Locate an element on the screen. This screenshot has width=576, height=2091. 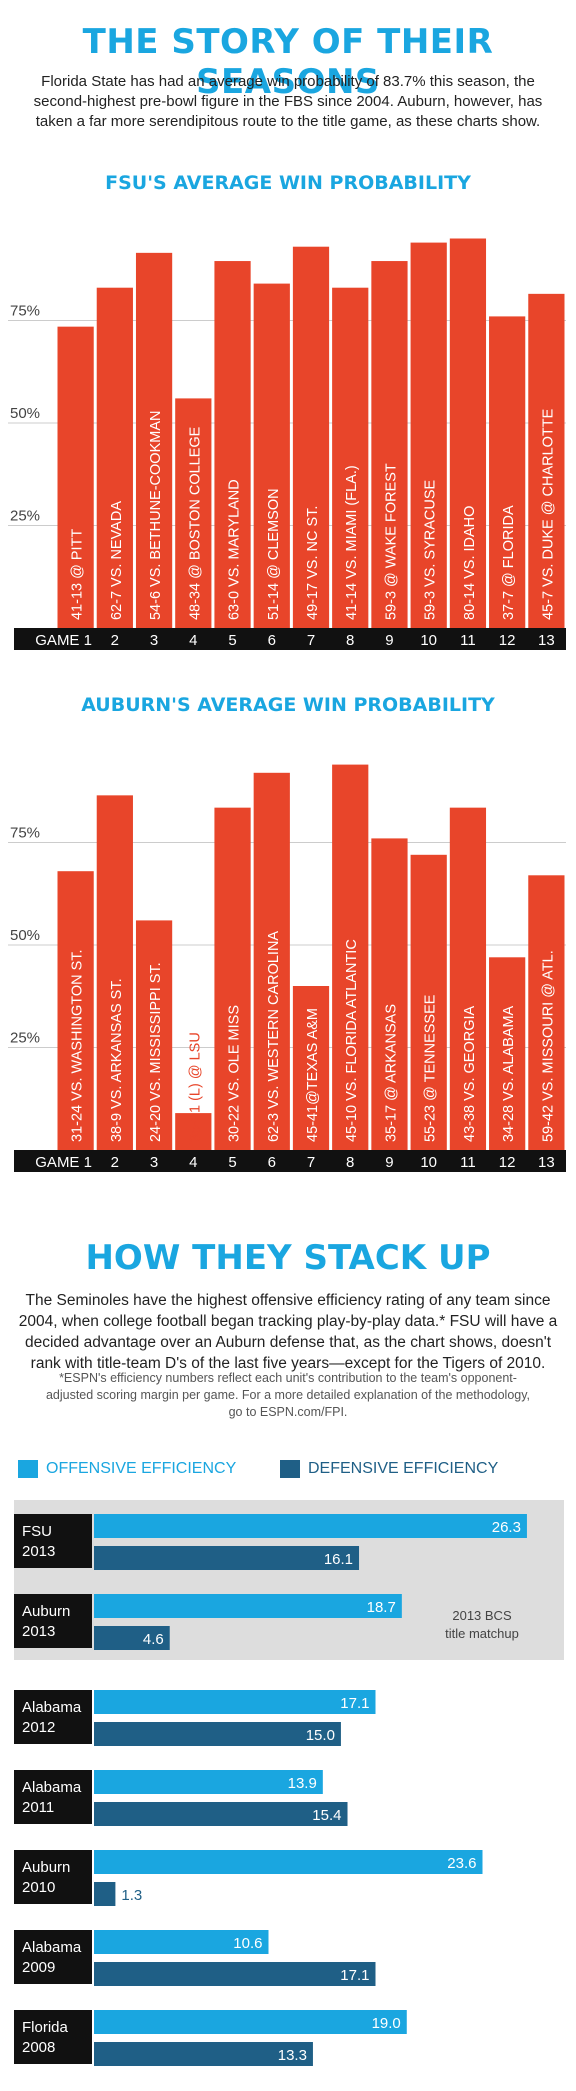
defense-value-label: 4.6 is located at coordinates (153, 1639).